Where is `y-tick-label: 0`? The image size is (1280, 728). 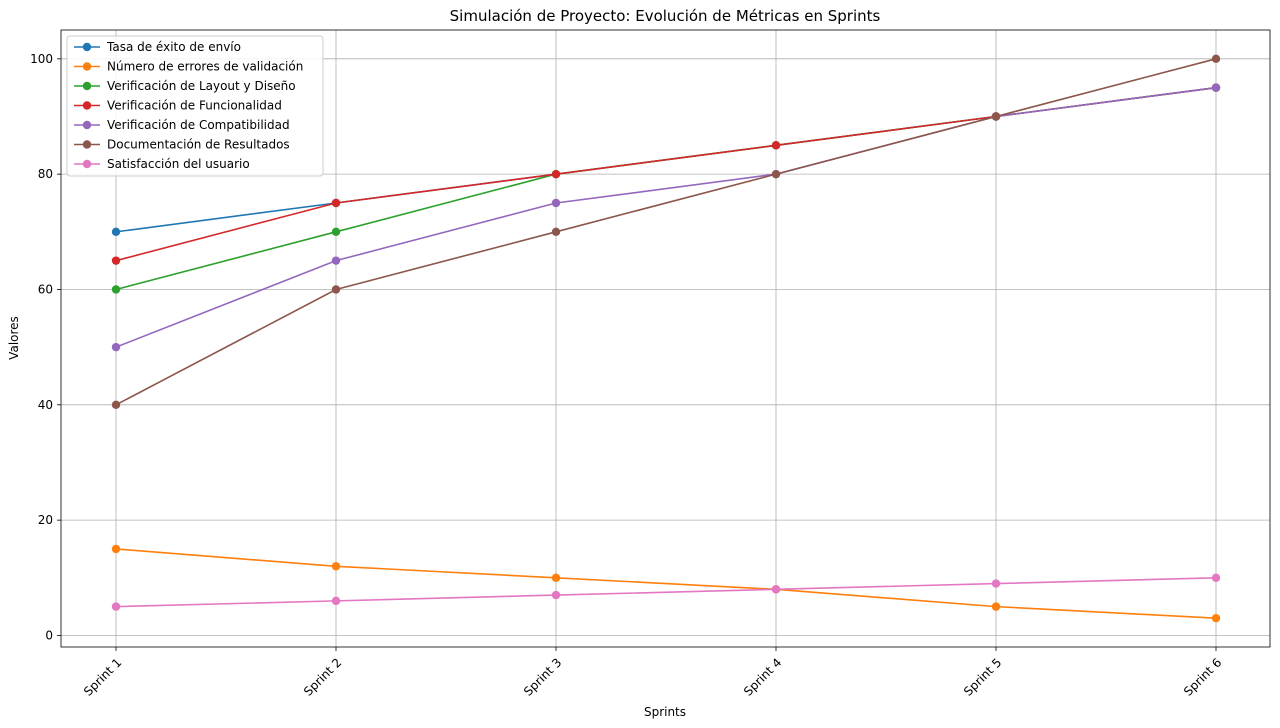
y-tick-label: 0 is located at coordinates (49, 635).